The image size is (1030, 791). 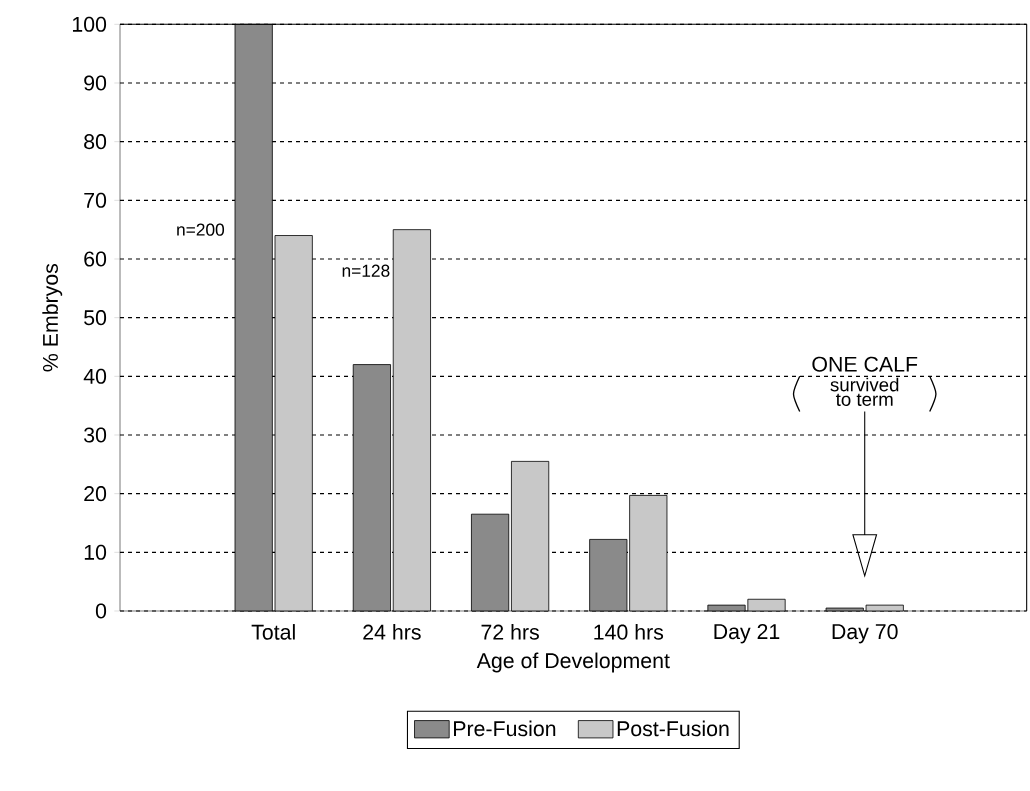 What do you see at coordinates (629, 632) in the screenshot?
I see `x-tick-label: 140 hrs` at bounding box center [629, 632].